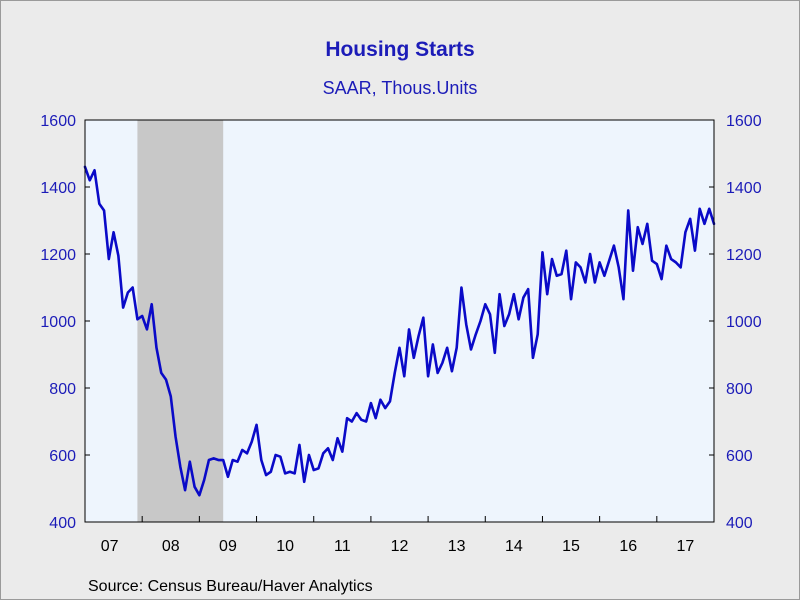  I want to click on y-tick-label-right: 400, so click(739, 523).